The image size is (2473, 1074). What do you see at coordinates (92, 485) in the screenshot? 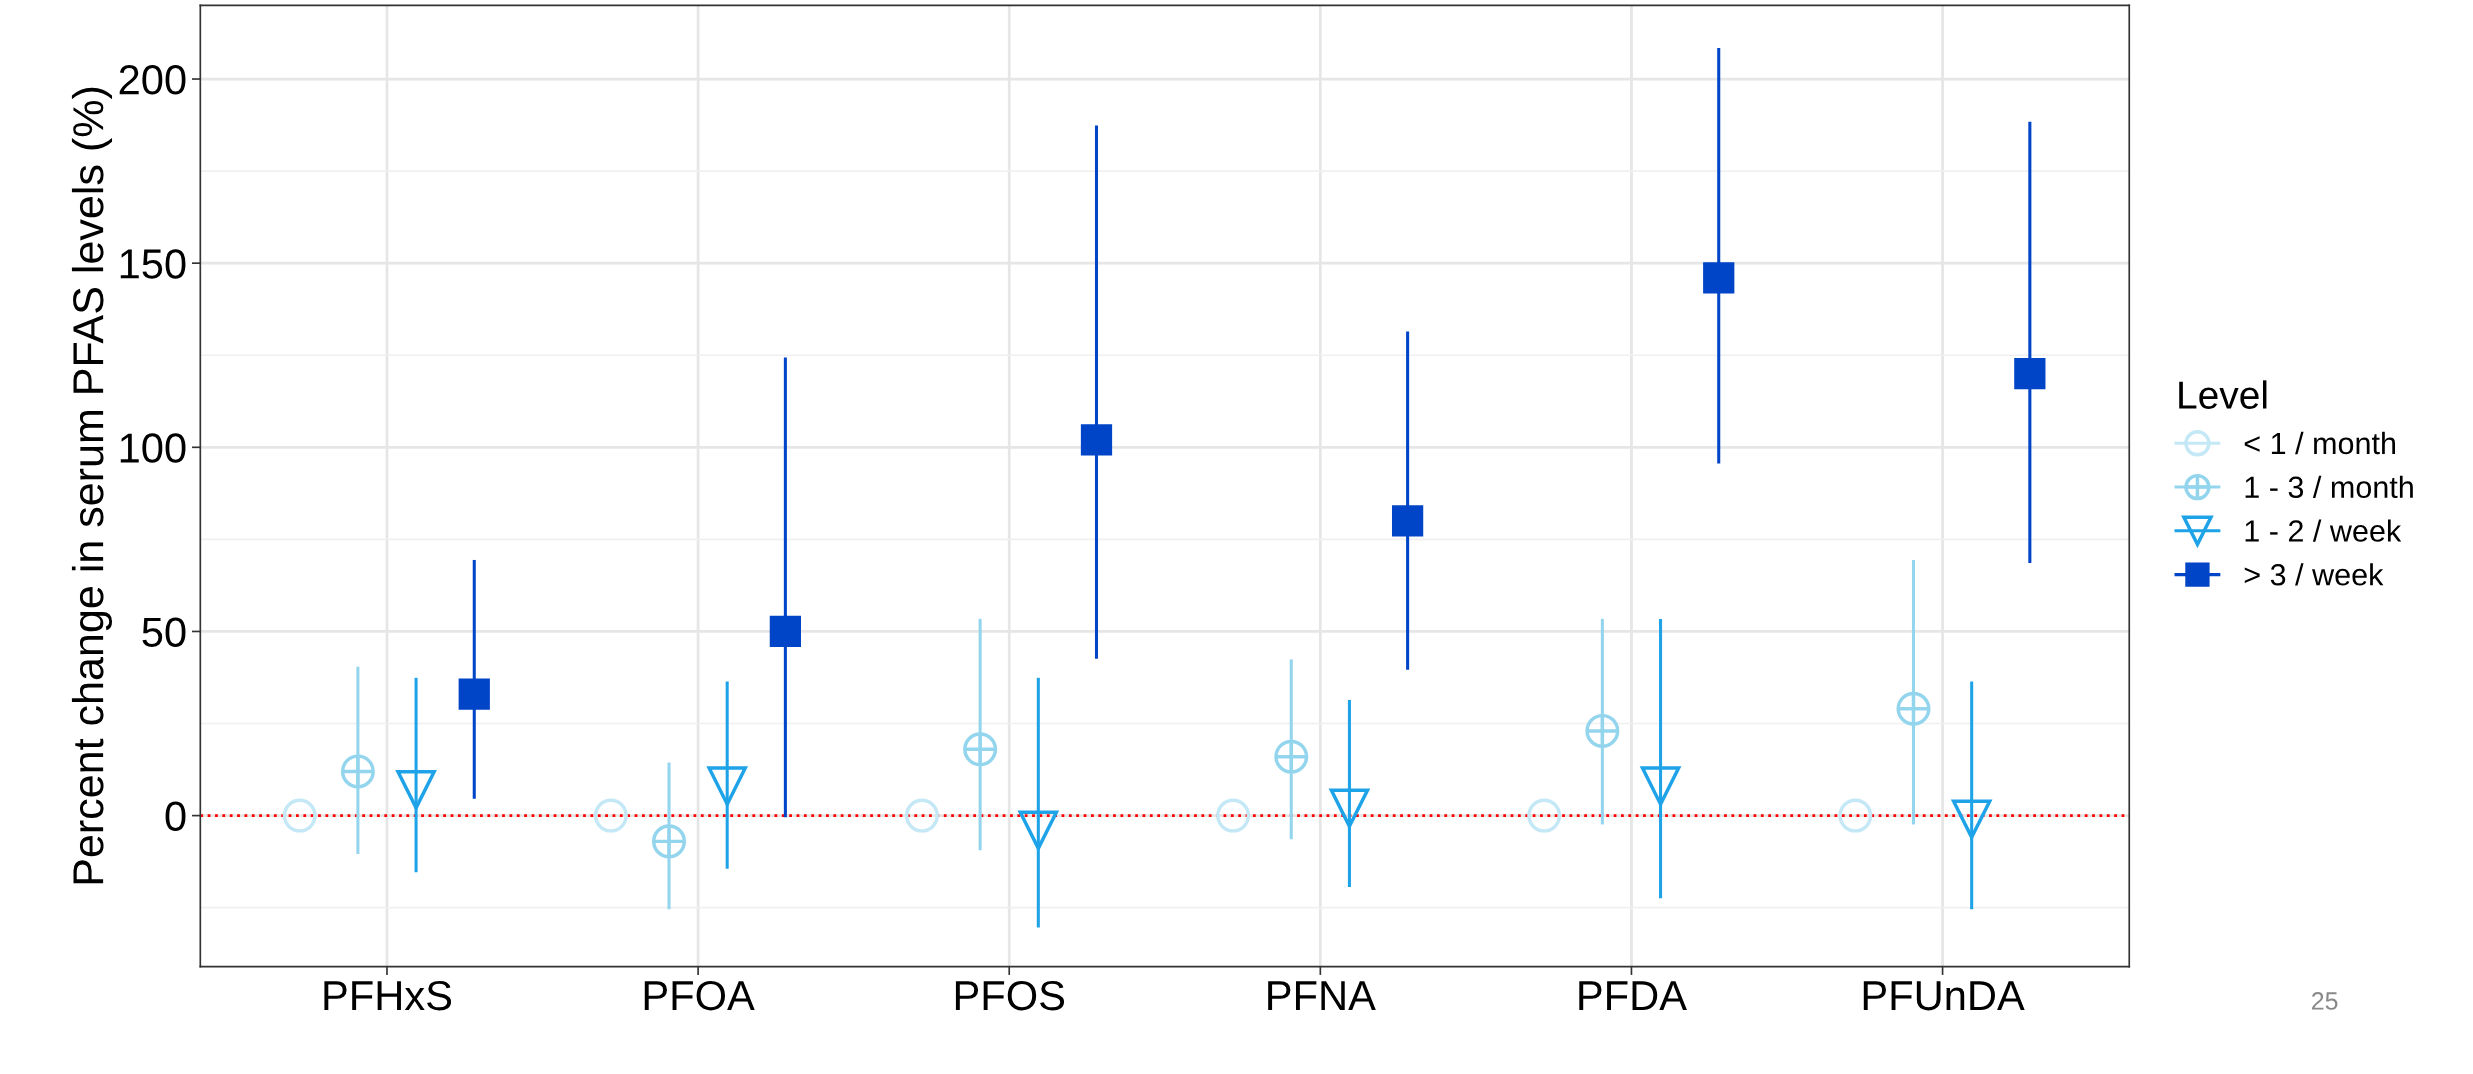
I see `y-axis-title: Percent change in serum PFAS levels (%)` at bounding box center [92, 485].